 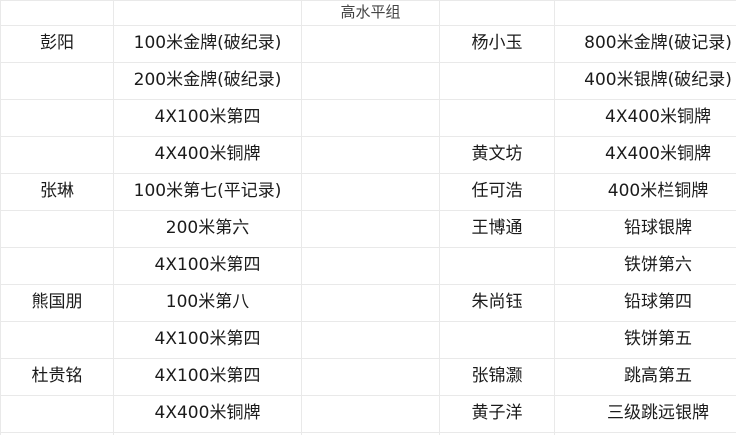 I want to click on cell-athlete-name: 杜贵铭, so click(x=57, y=377).